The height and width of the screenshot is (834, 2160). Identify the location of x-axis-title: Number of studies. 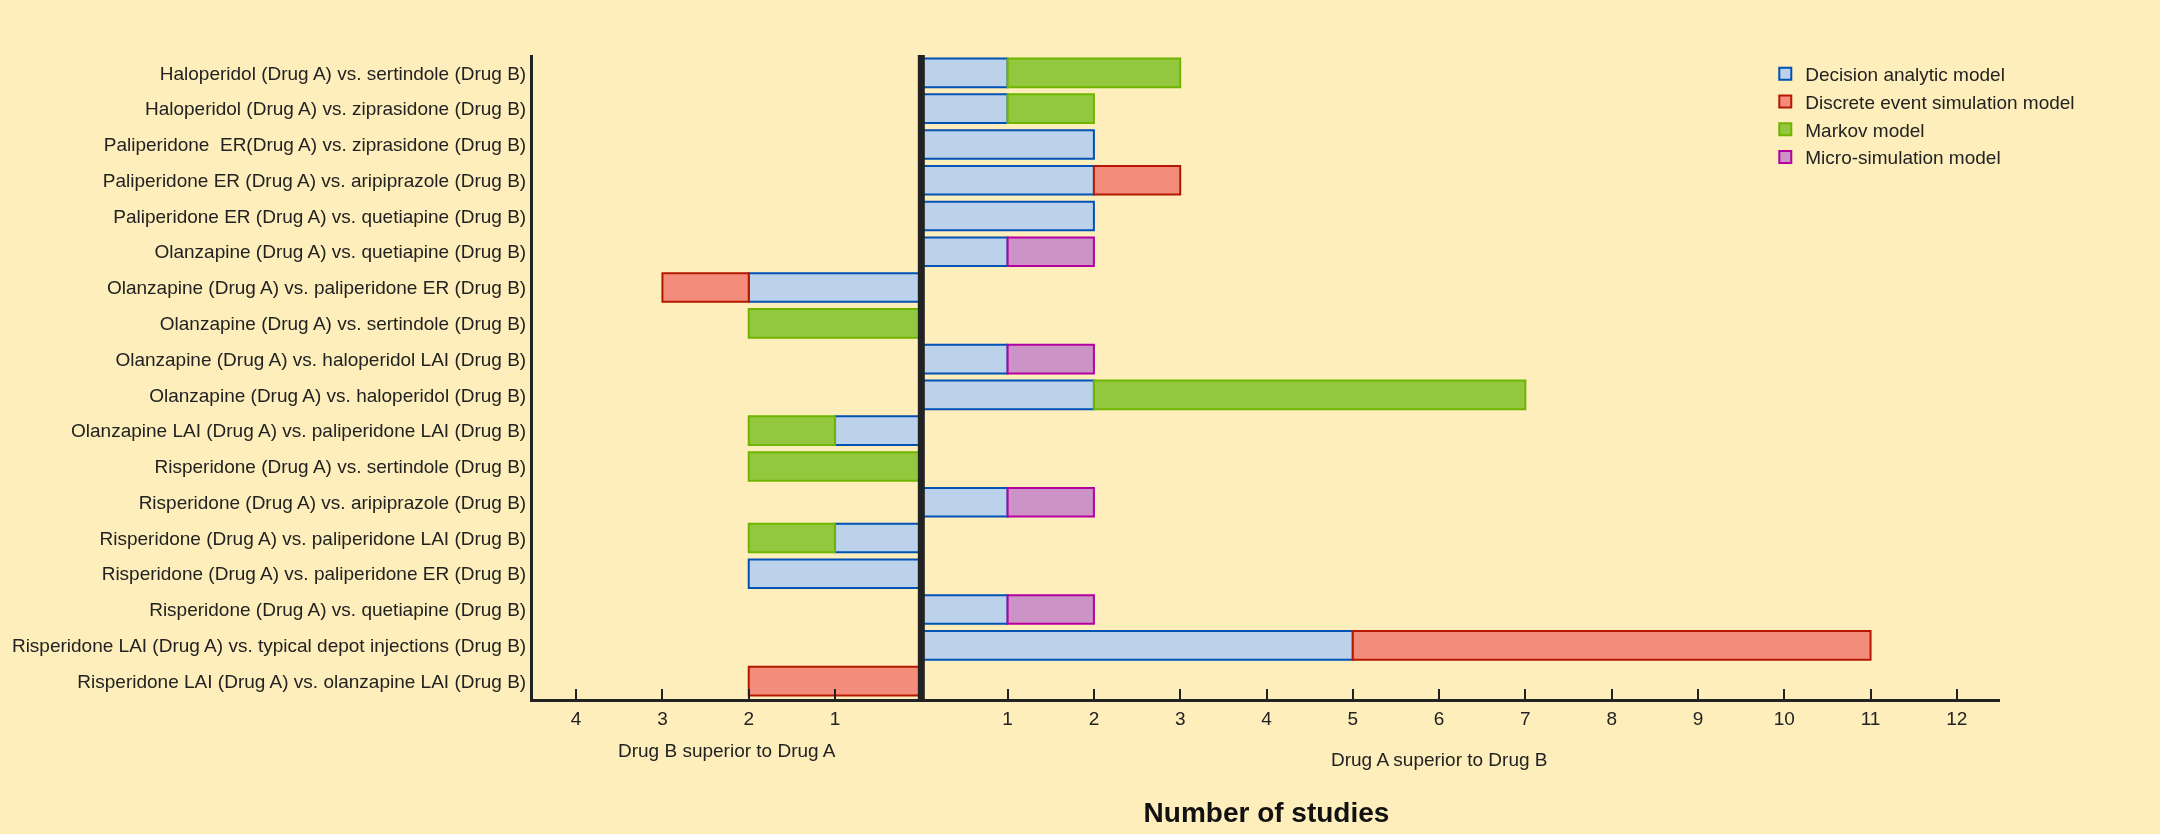
(1266, 812).